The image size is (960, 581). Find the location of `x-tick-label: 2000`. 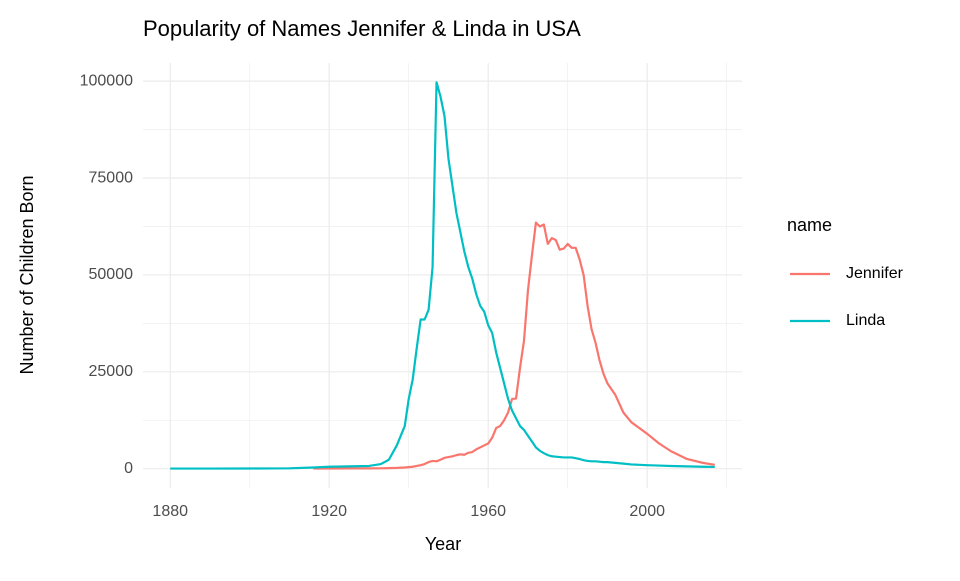

x-tick-label: 2000 is located at coordinates (647, 511).